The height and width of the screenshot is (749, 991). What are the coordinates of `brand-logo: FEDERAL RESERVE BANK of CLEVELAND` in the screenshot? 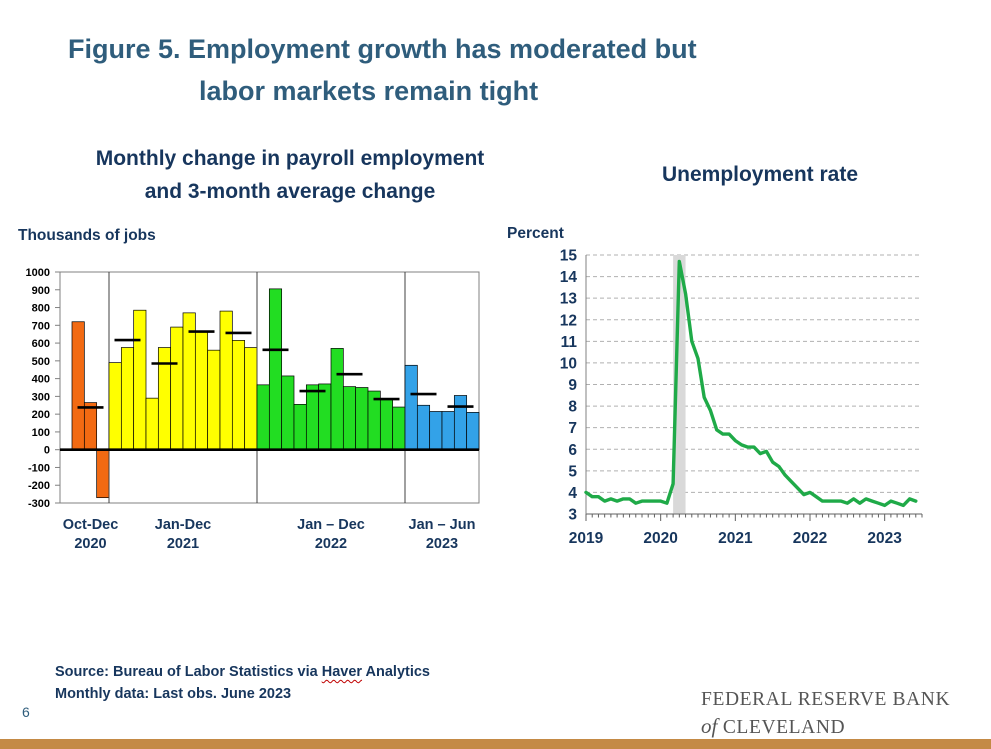 It's located at (825, 714).